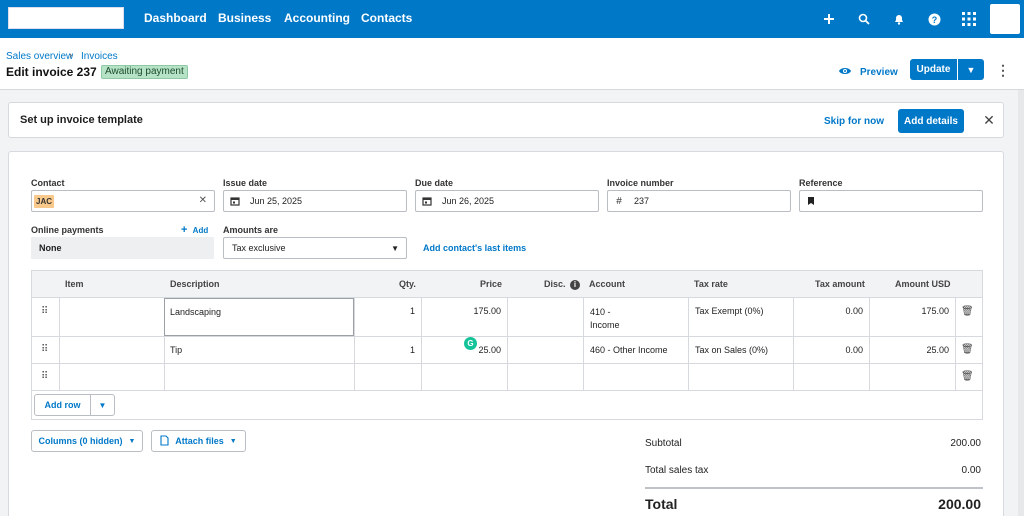 The height and width of the screenshot is (516, 1024). What do you see at coordinates (923, 284) in the screenshot?
I see `col-amount: Amount USD` at bounding box center [923, 284].